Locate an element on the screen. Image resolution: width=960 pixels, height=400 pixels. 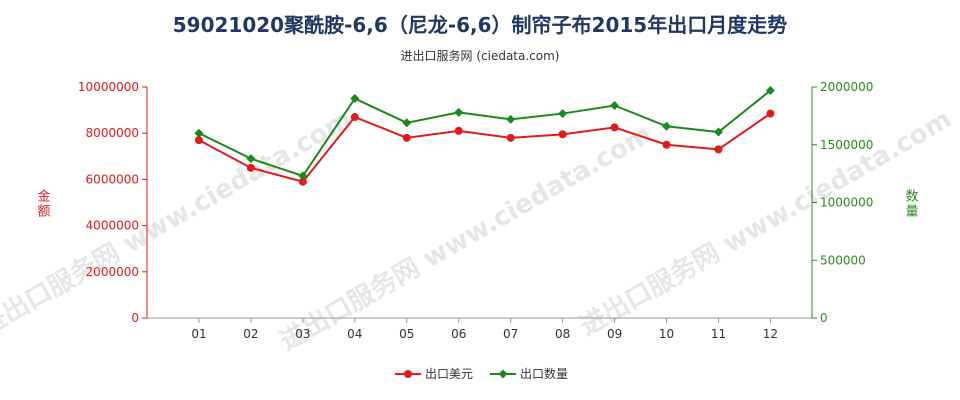
left-tick-label: 0 is located at coordinates (135, 318).